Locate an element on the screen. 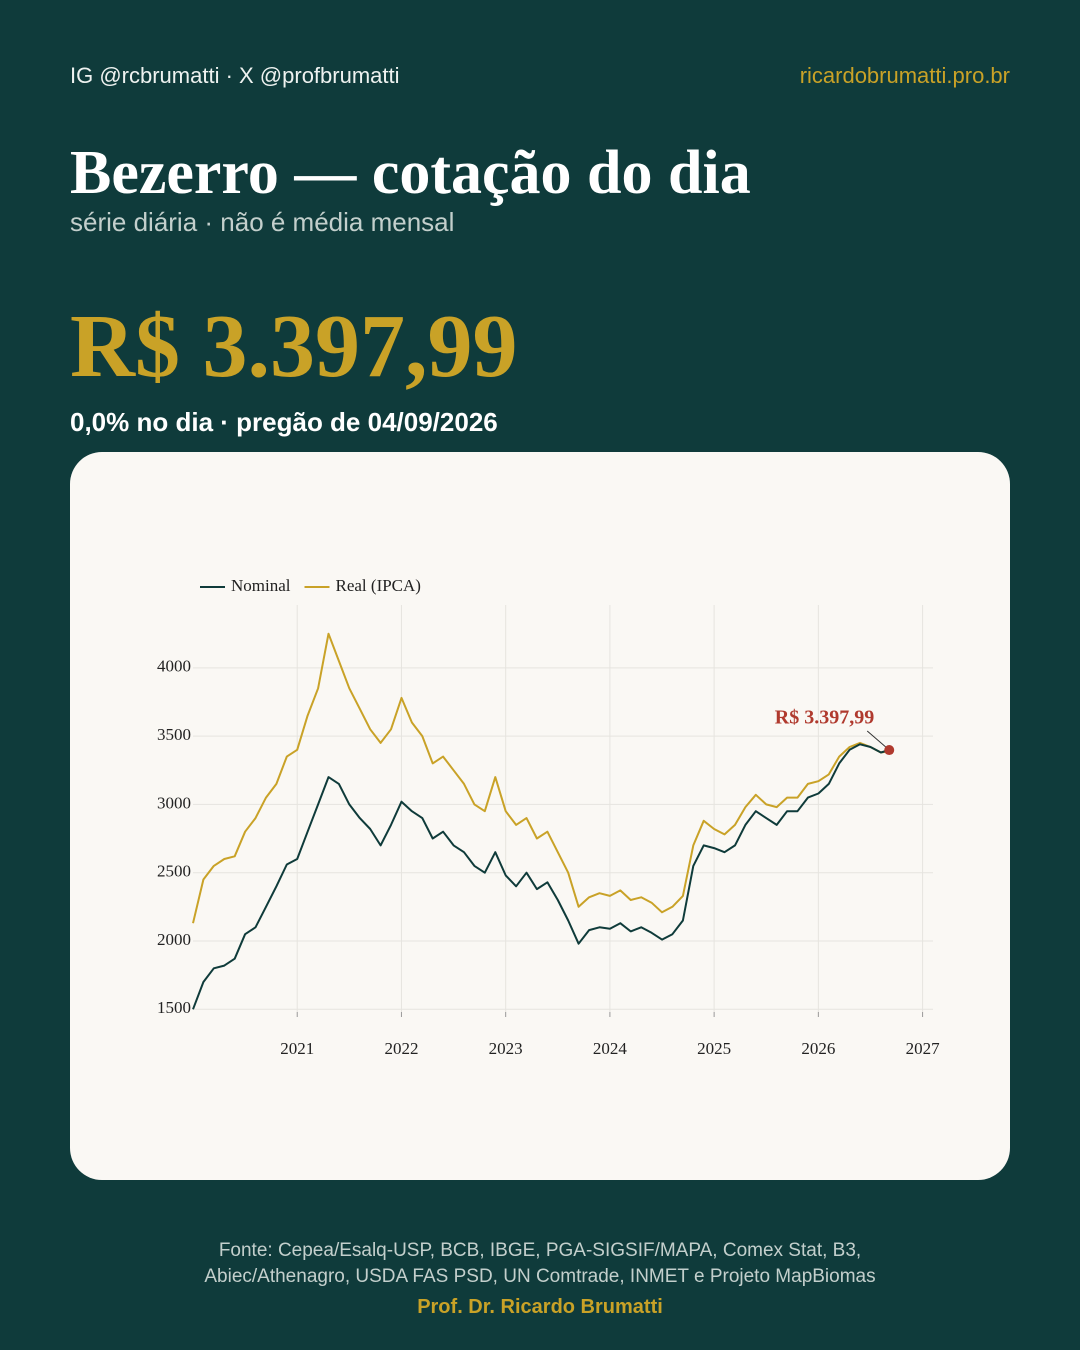 The width and height of the screenshot is (1080, 1350). x-tick-label: 2023 is located at coordinates (506, 1048).